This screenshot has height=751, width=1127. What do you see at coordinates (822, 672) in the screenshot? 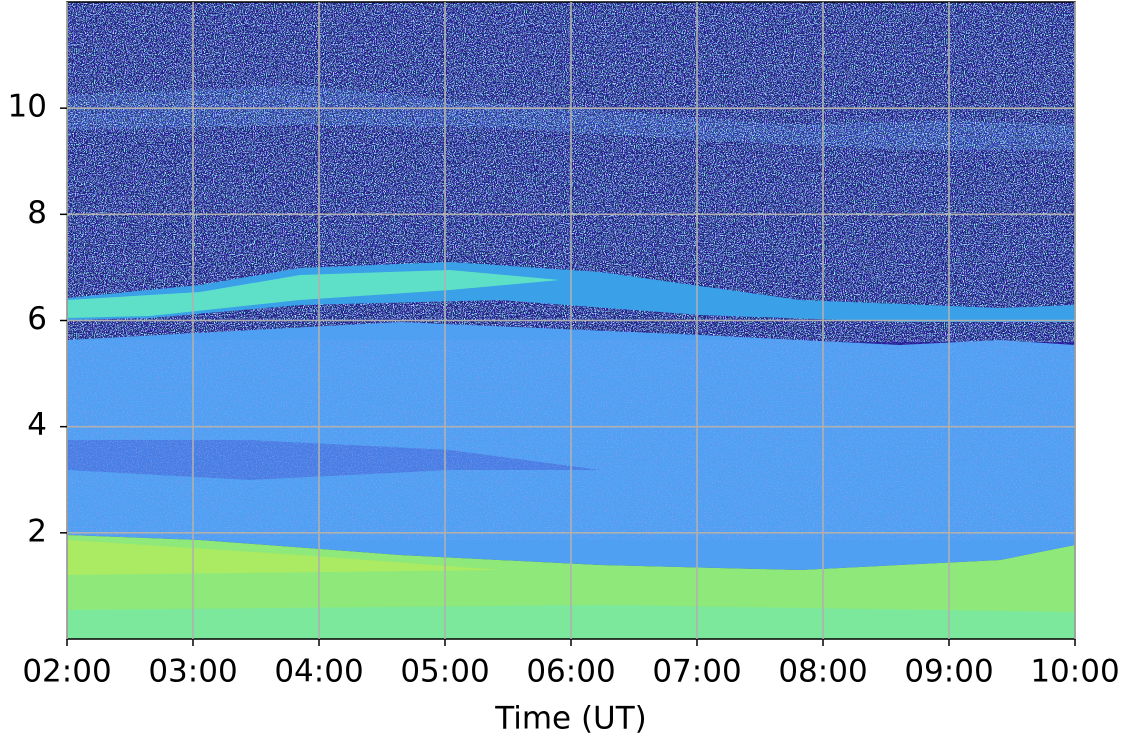
I see `x-tick-label: 08:00` at bounding box center [822, 672].